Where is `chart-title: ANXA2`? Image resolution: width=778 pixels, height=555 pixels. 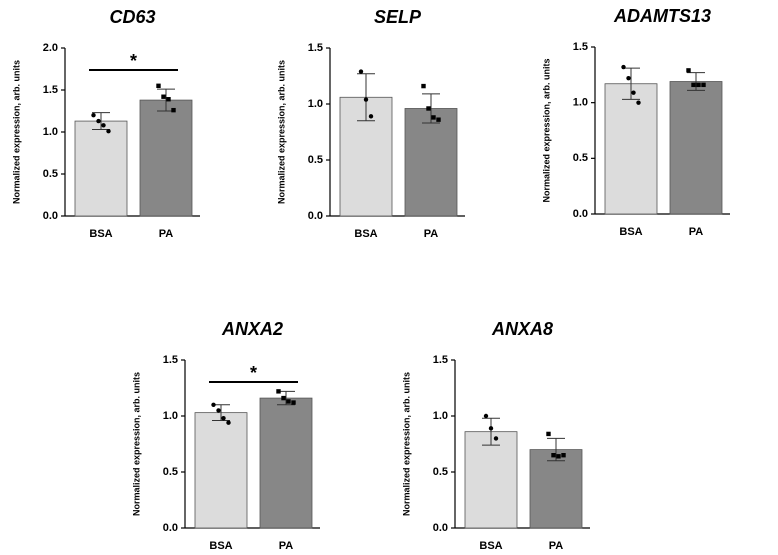
chart-title: ANXA2 is located at coordinates (252, 329).